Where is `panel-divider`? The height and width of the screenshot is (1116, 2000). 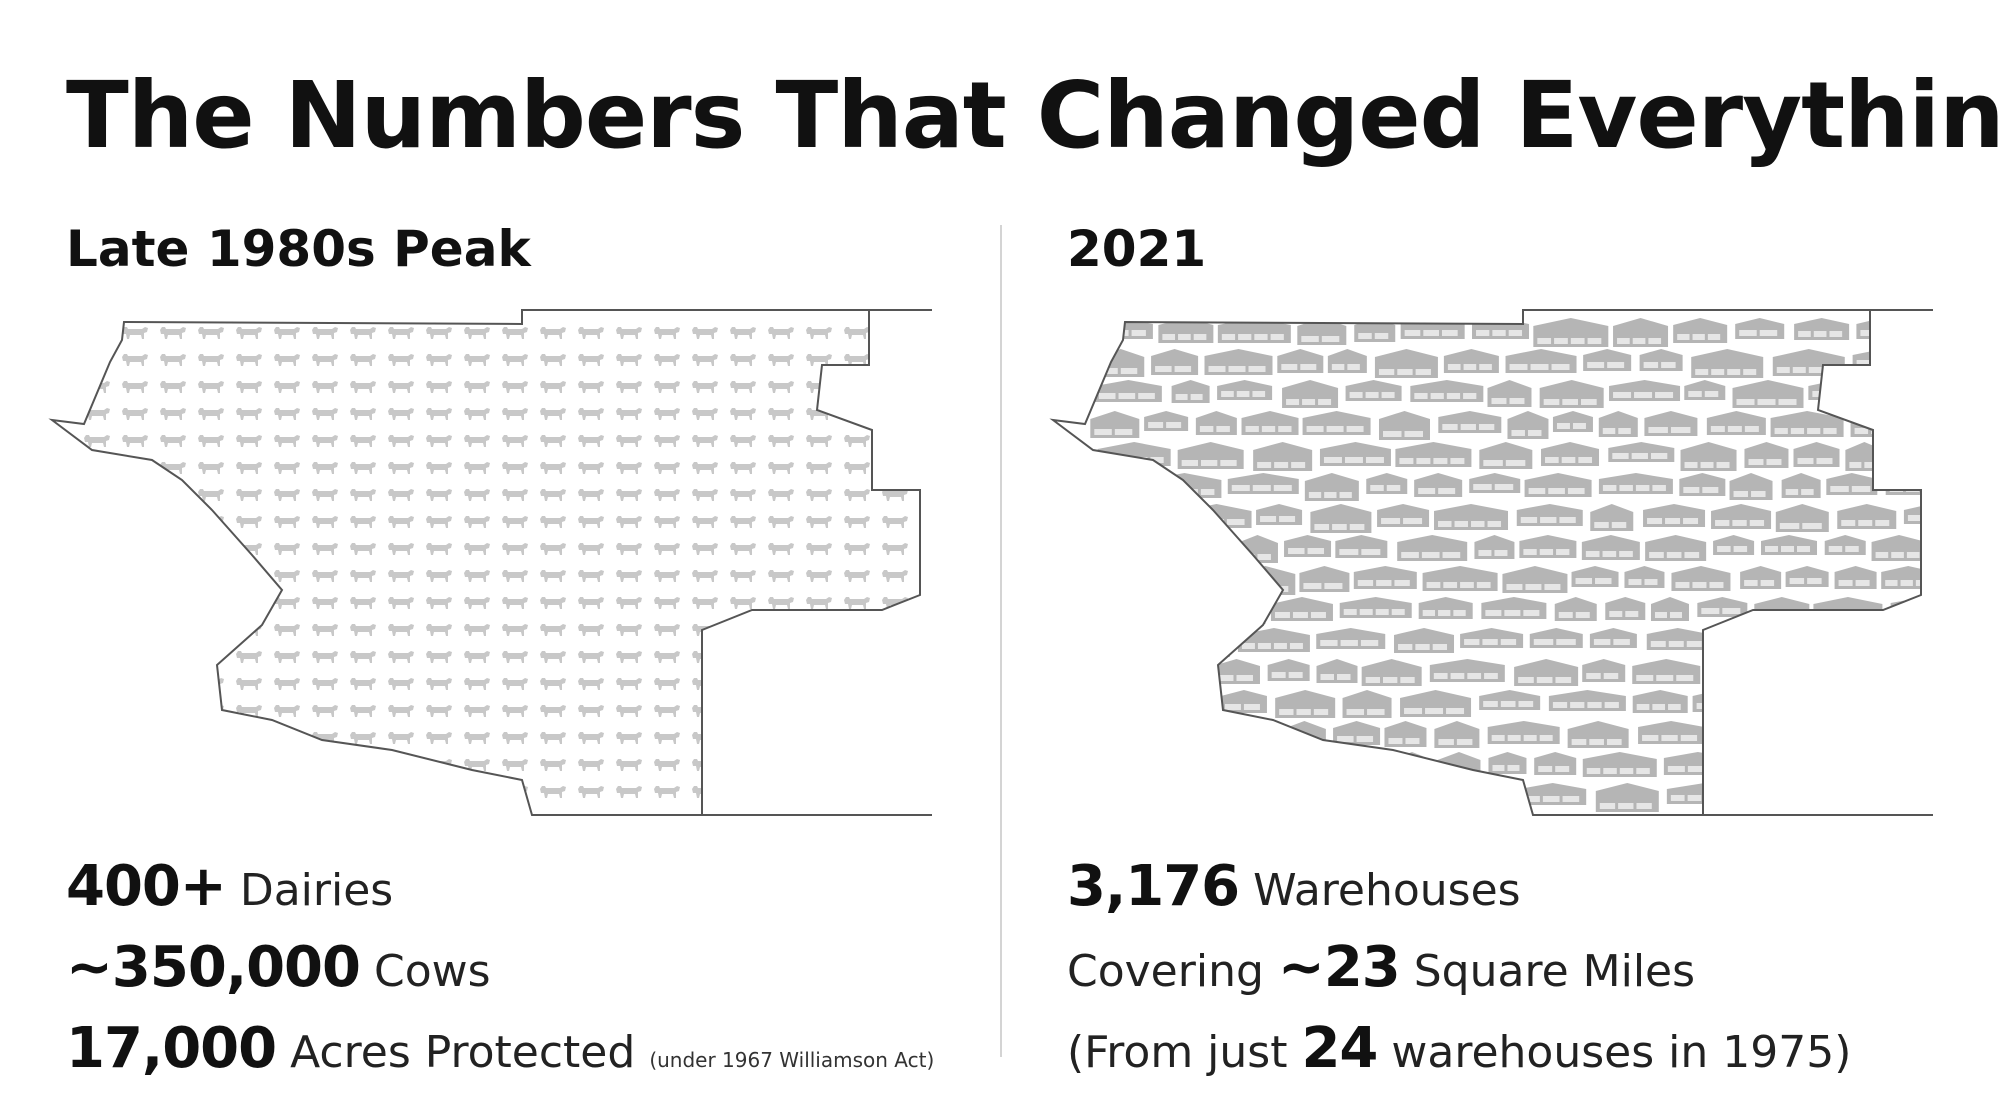
panel-divider is located at coordinates (1001, 641).